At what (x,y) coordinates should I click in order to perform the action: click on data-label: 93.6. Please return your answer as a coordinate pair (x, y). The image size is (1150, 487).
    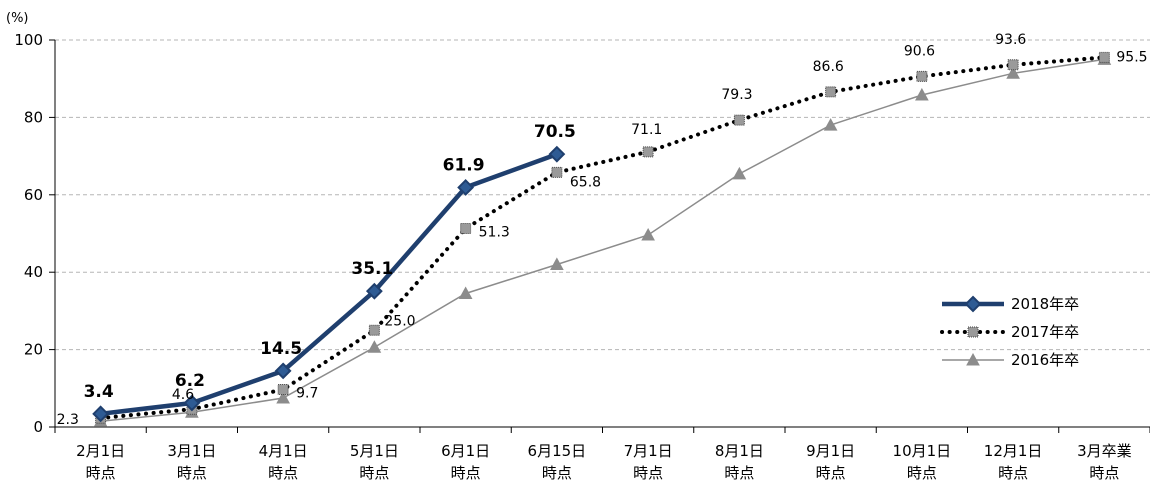
    Looking at the image, I should click on (1010, 40).